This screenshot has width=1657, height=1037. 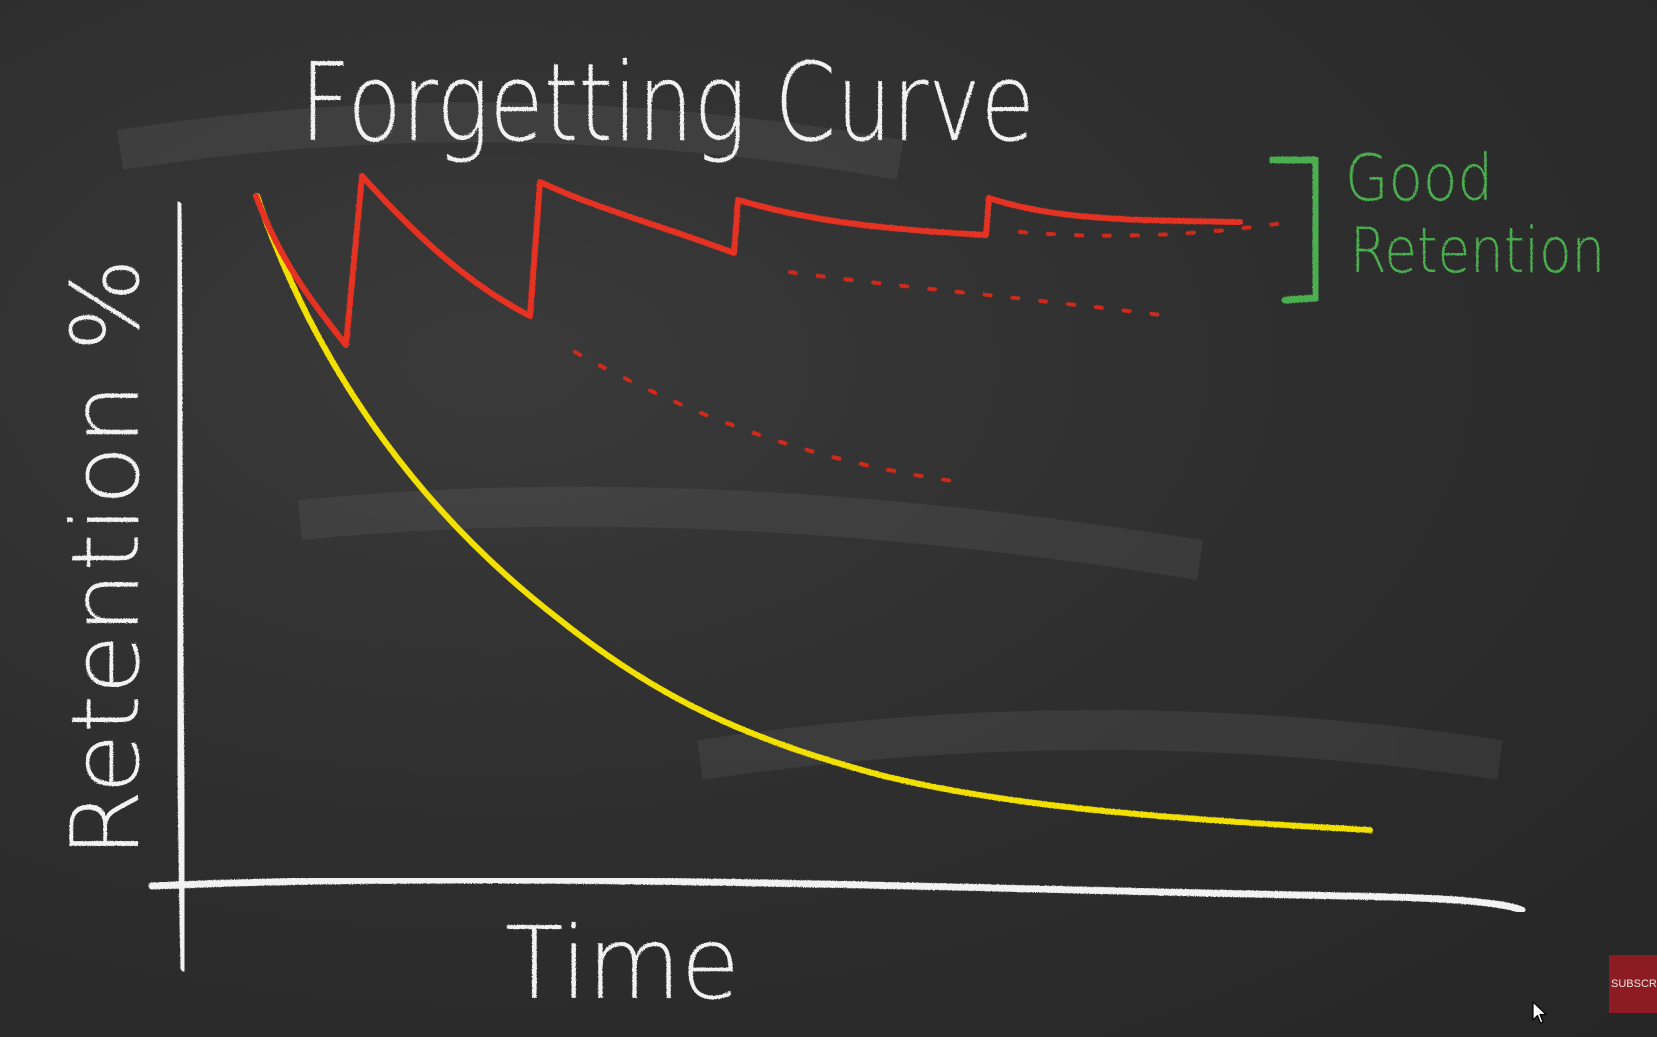 What do you see at coordinates (1419, 179) in the screenshot?
I see `annotation-line-1: Good` at bounding box center [1419, 179].